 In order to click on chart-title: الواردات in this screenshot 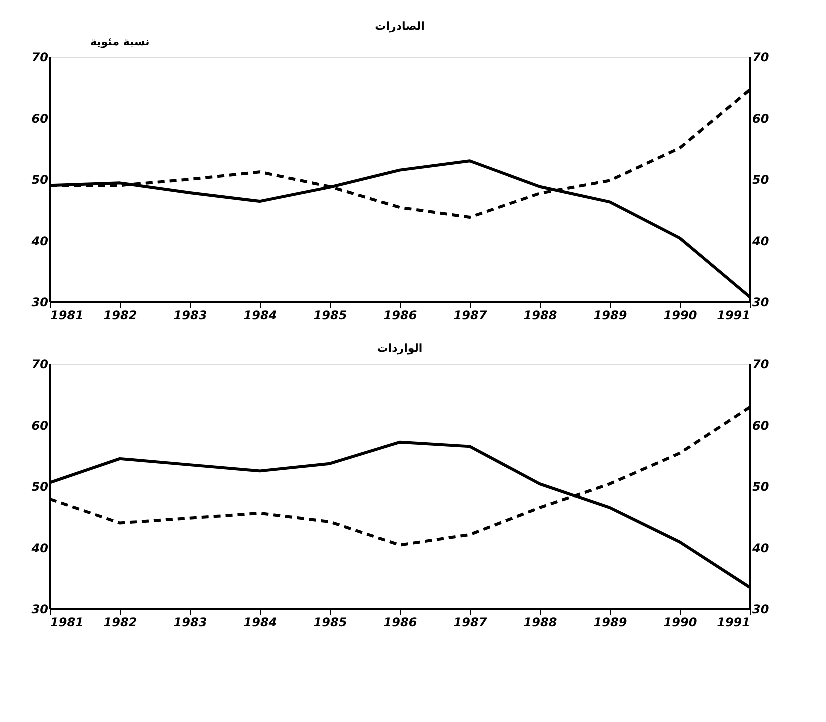, I will do `click(400, 348)`.